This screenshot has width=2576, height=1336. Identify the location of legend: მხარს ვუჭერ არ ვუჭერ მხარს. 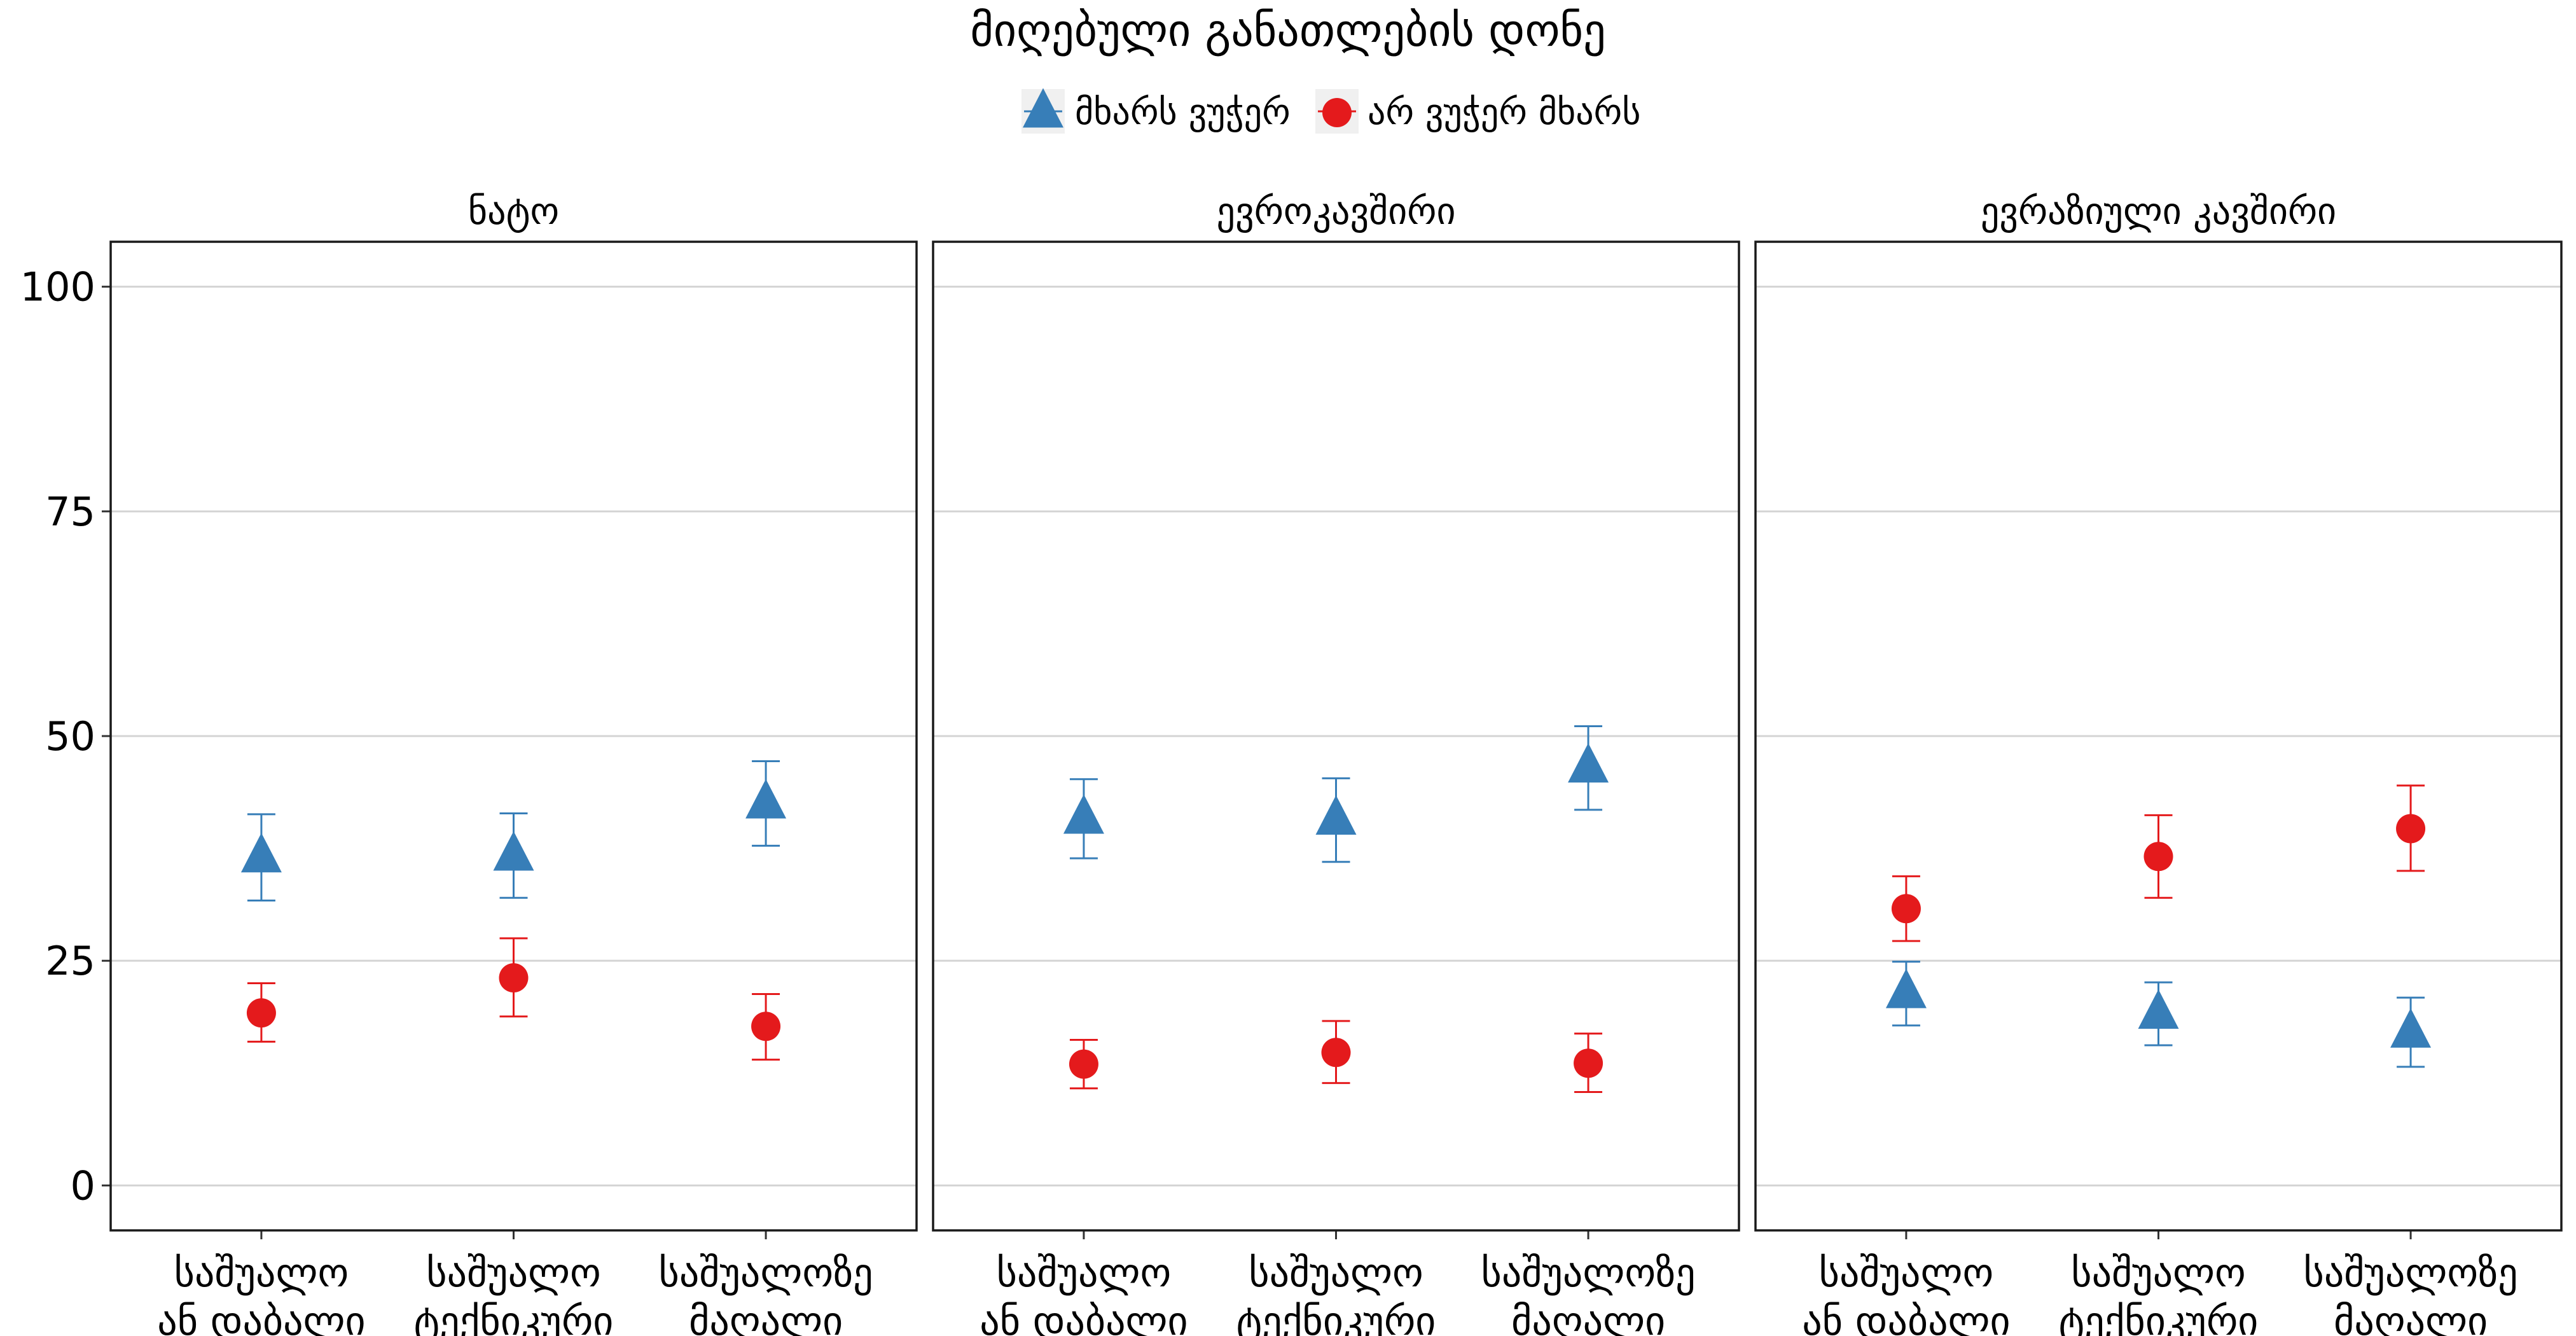
(1331, 111).